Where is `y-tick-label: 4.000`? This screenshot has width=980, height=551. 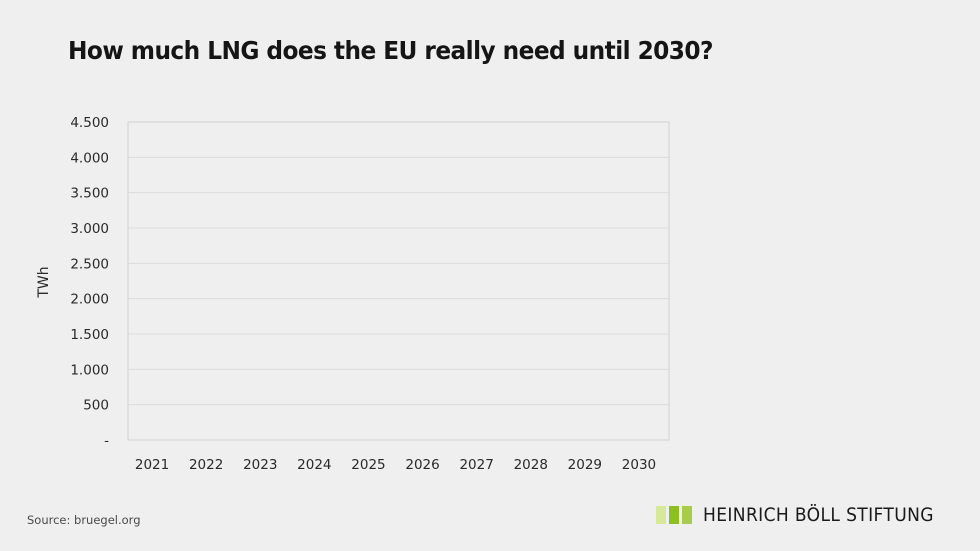
y-tick-label: 4.000 is located at coordinates (89, 158).